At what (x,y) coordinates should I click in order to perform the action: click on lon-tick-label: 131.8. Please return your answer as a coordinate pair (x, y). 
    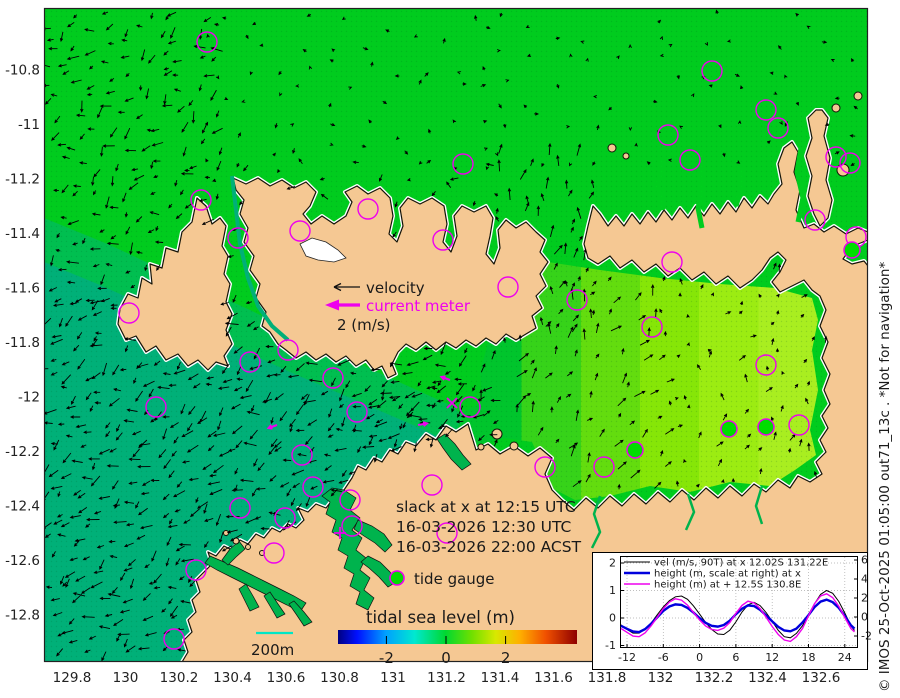
    Looking at the image, I should click on (607, 678).